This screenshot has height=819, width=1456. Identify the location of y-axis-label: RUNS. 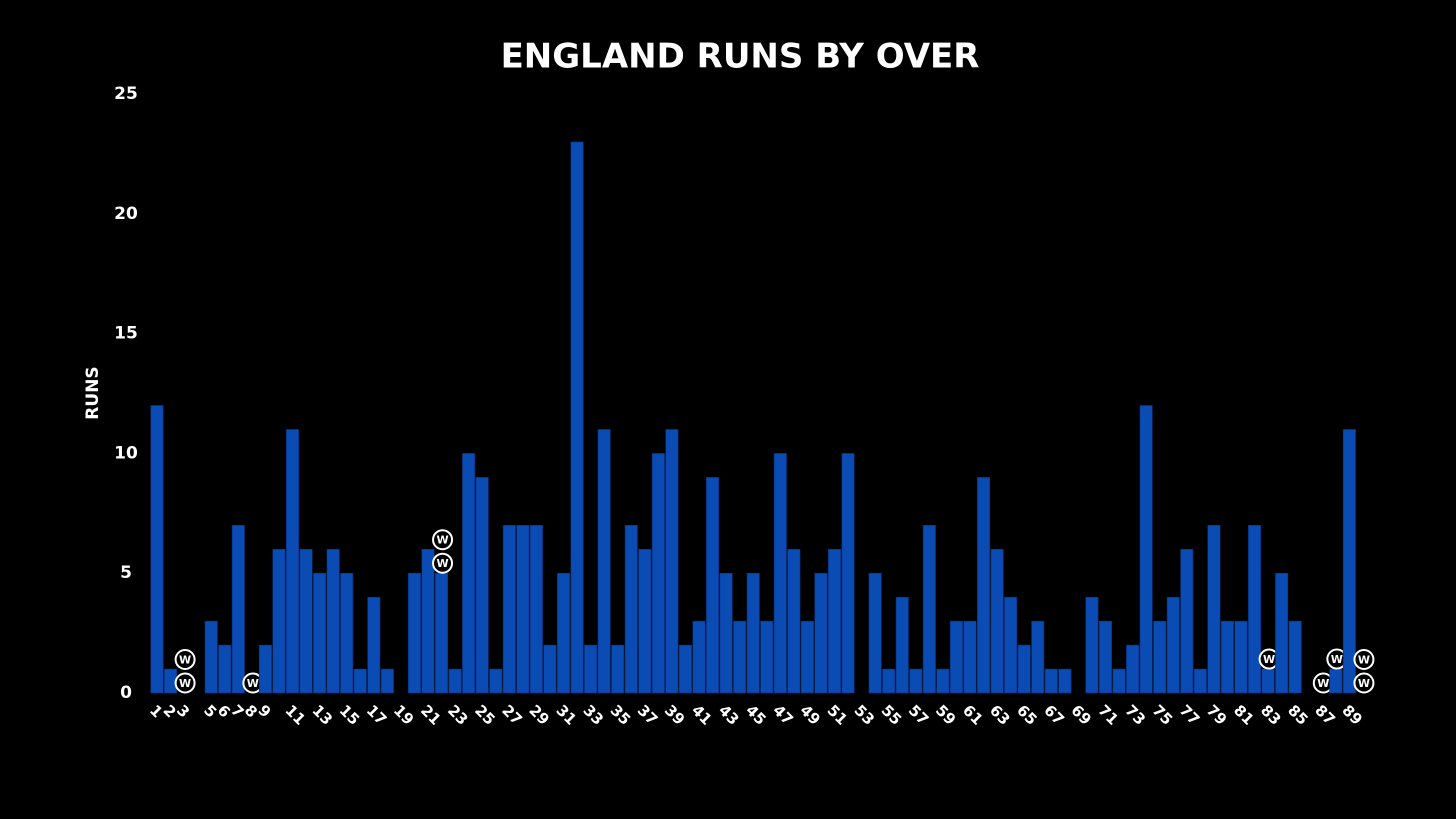
(93, 392).